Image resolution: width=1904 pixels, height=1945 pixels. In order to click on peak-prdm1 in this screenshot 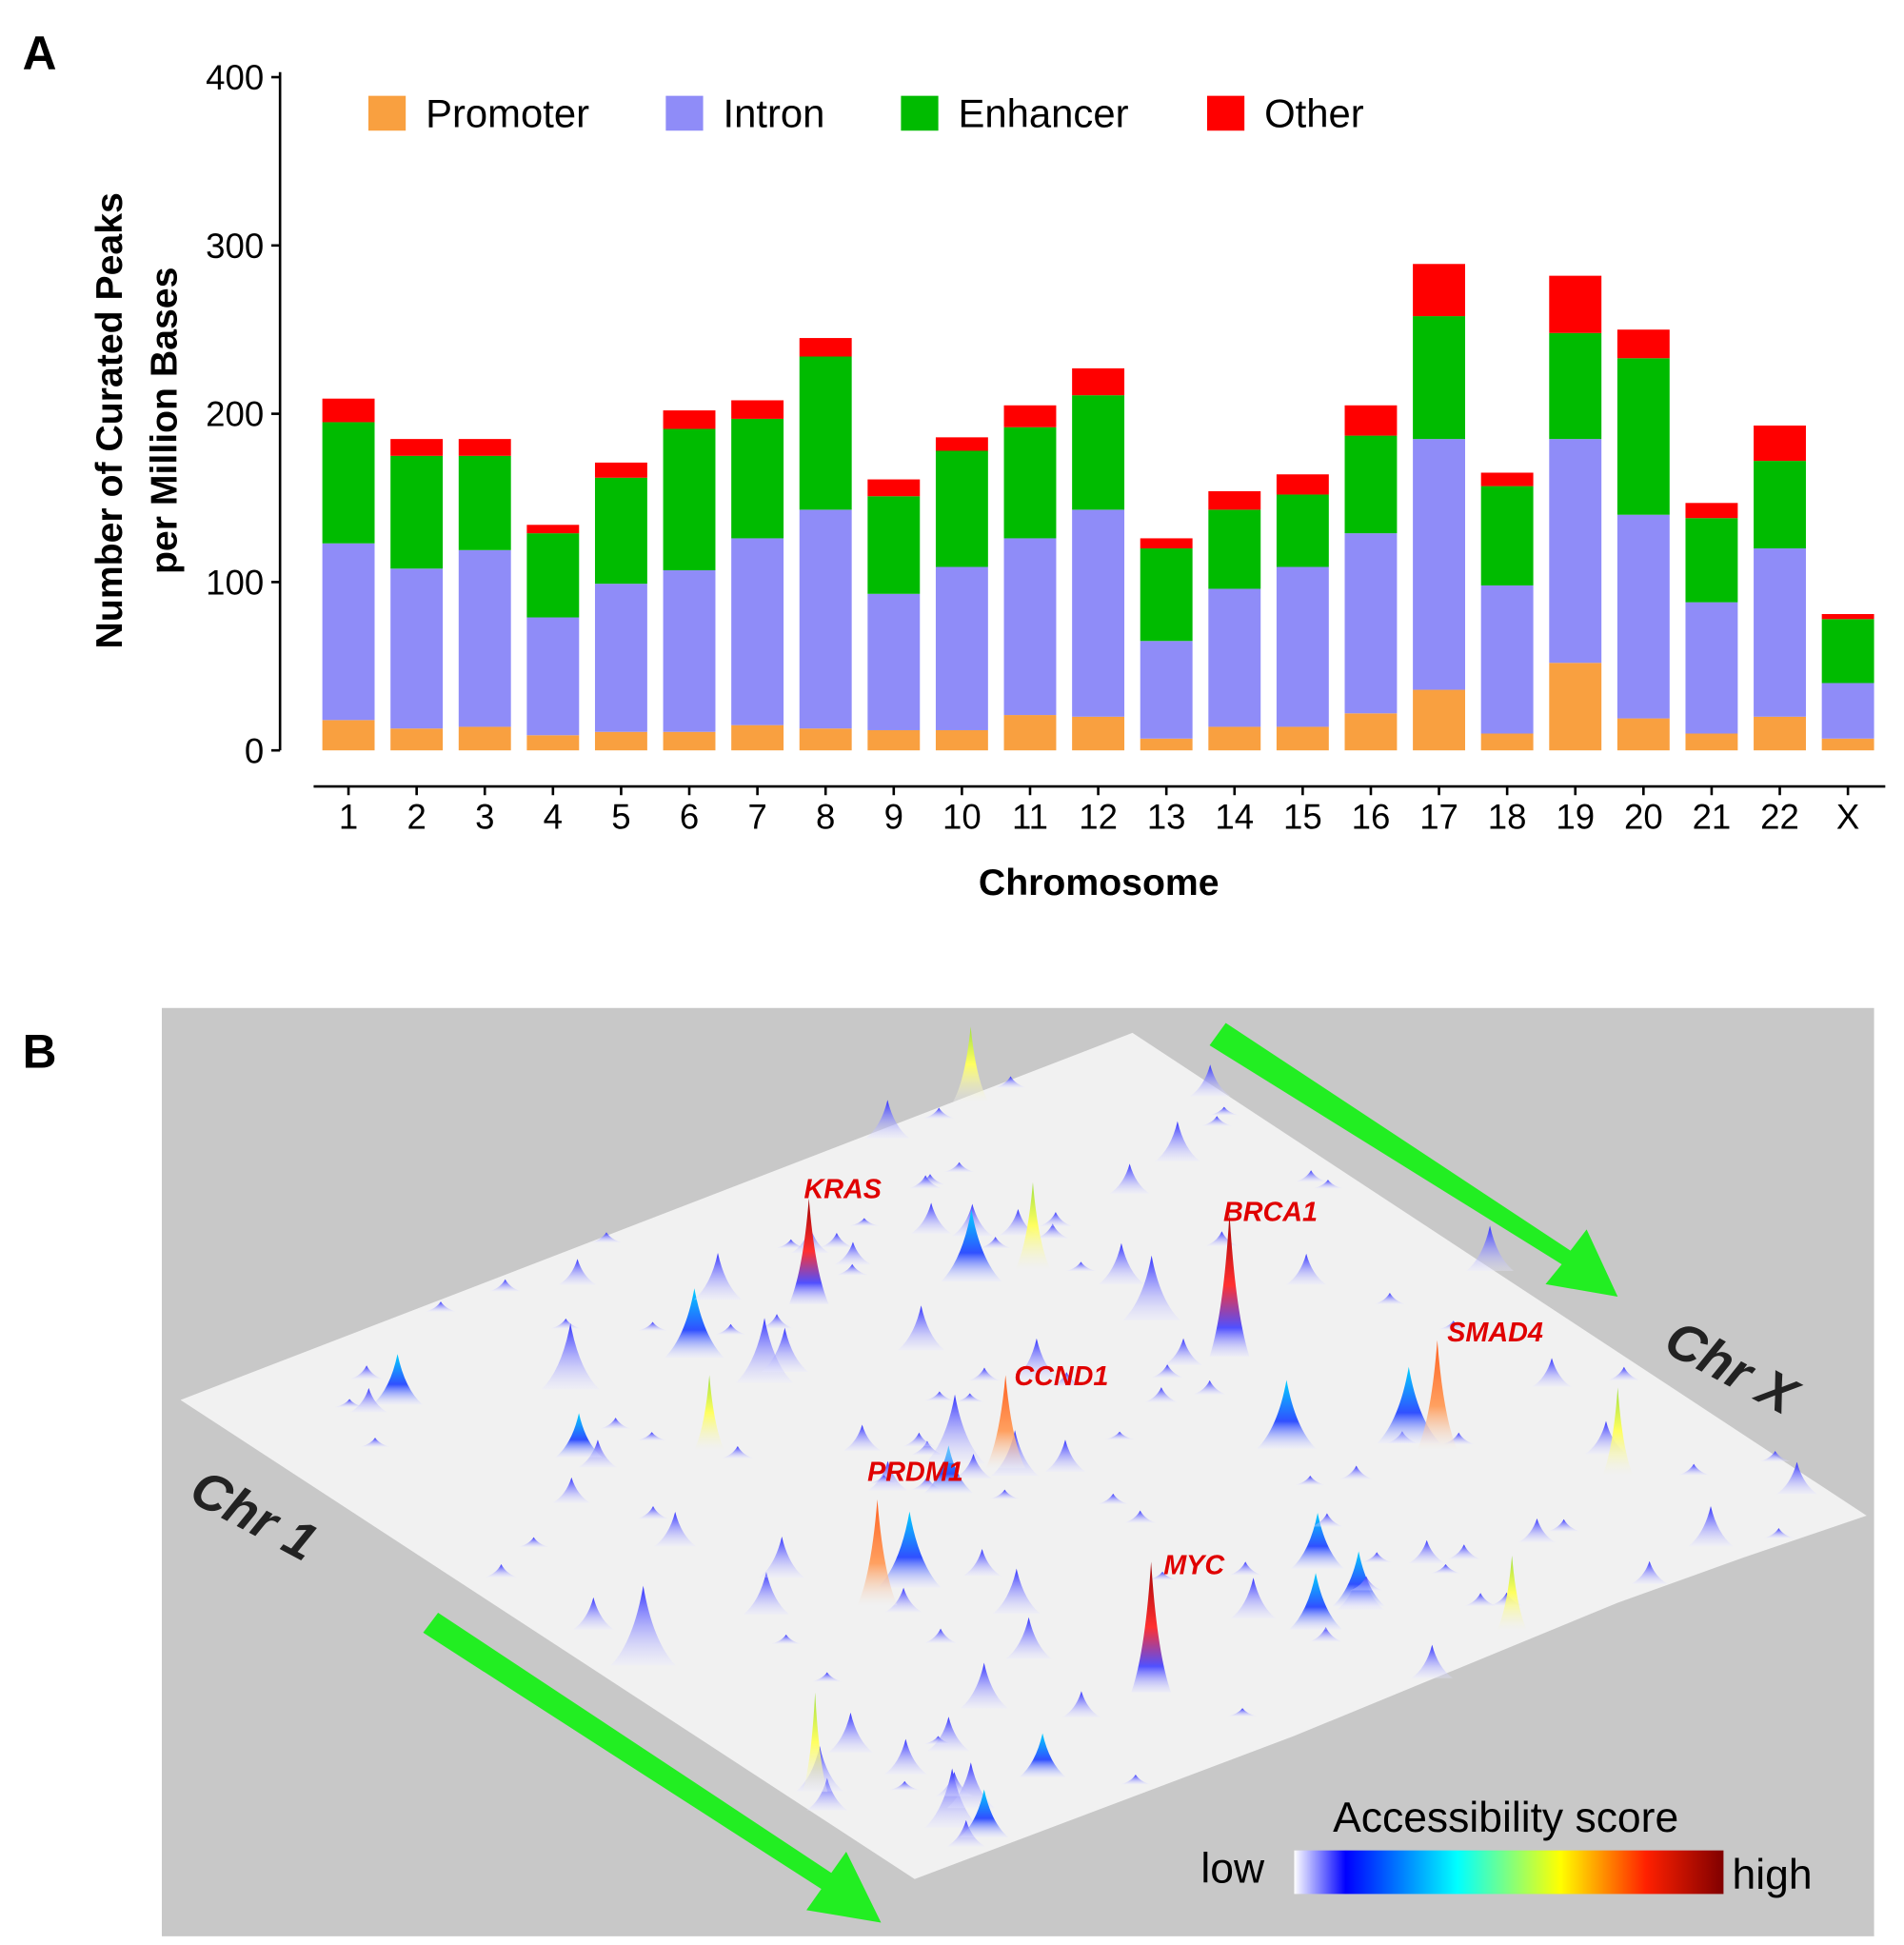, I will do `click(877, 1552)`.